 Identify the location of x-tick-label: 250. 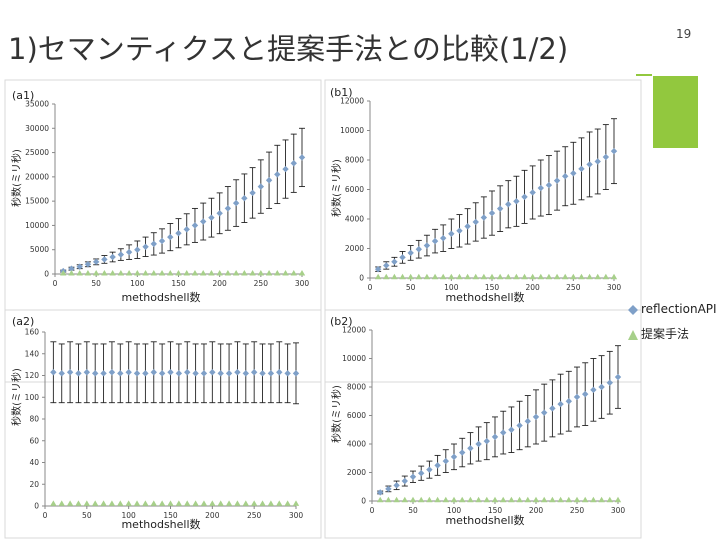
(261, 283).